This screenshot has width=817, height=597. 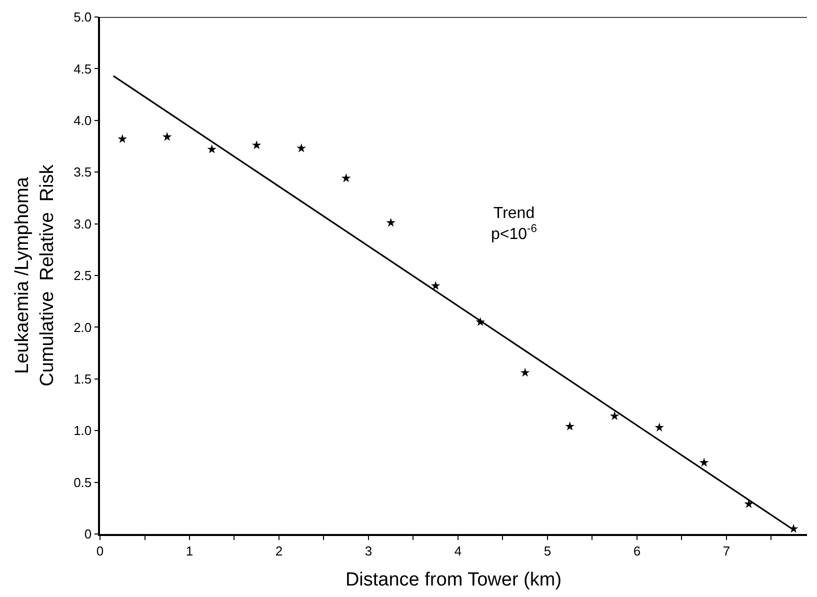 I want to click on x-tick-label: 6, so click(x=637, y=550).